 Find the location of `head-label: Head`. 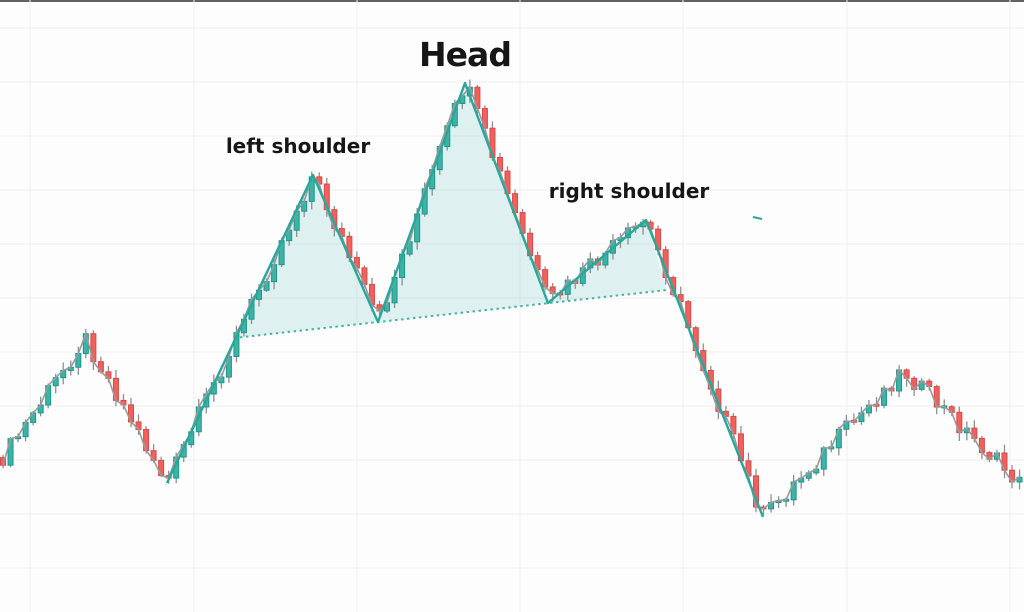

head-label: Head is located at coordinates (465, 54).